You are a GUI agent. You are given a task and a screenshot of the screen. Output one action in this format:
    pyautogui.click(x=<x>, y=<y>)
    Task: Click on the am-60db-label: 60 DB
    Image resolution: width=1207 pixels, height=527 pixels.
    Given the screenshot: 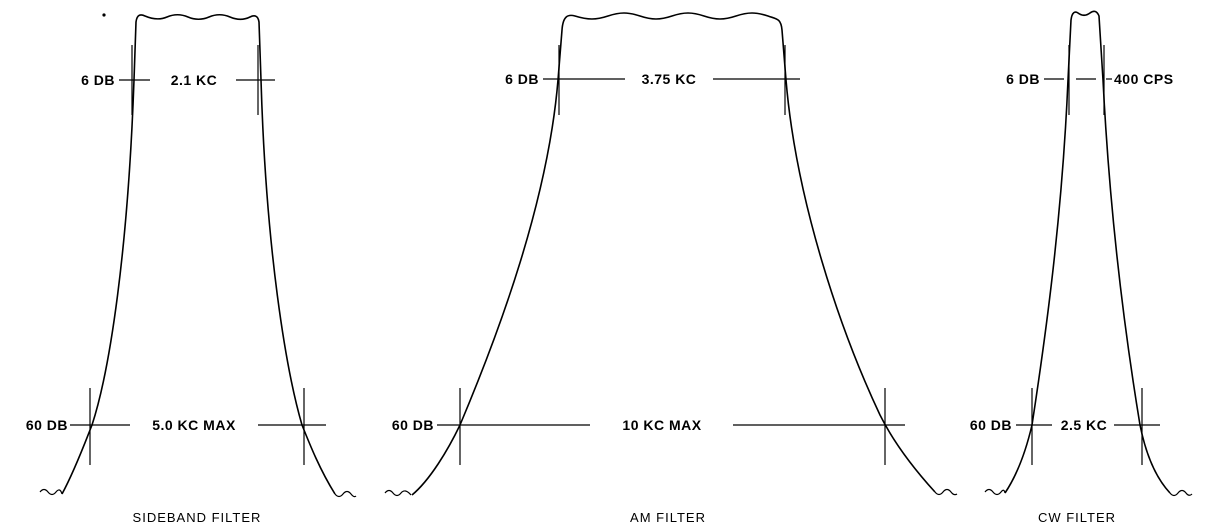 What is the action you would take?
    pyautogui.click(x=413, y=425)
    